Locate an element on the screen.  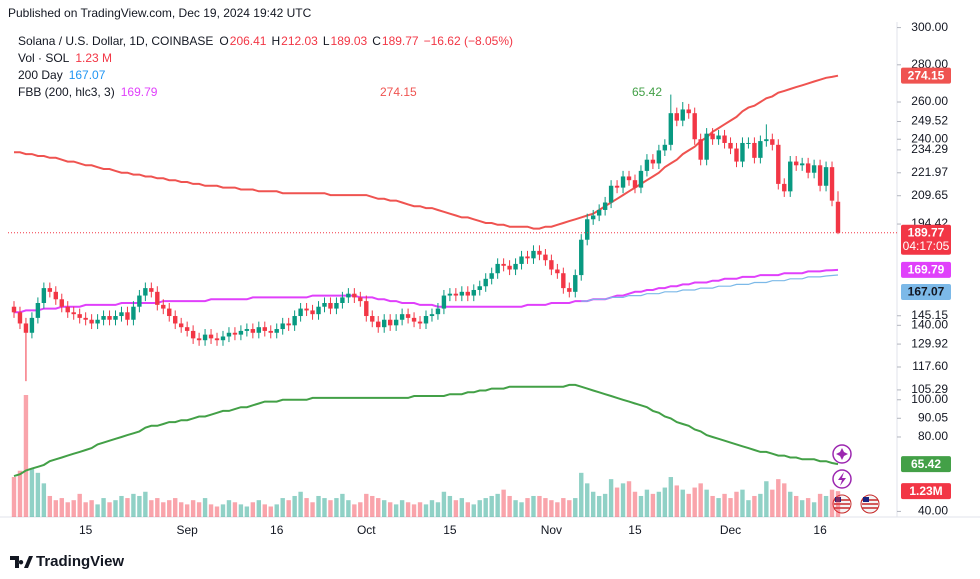
legend-volume-value: 1.23 M is located at coordinates (93, 58).